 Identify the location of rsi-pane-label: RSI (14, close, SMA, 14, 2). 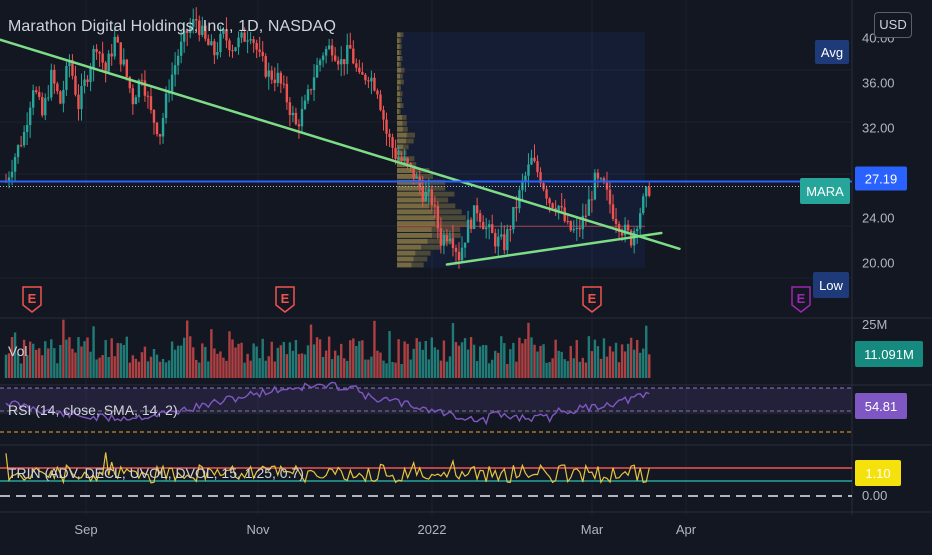
(93, 410).